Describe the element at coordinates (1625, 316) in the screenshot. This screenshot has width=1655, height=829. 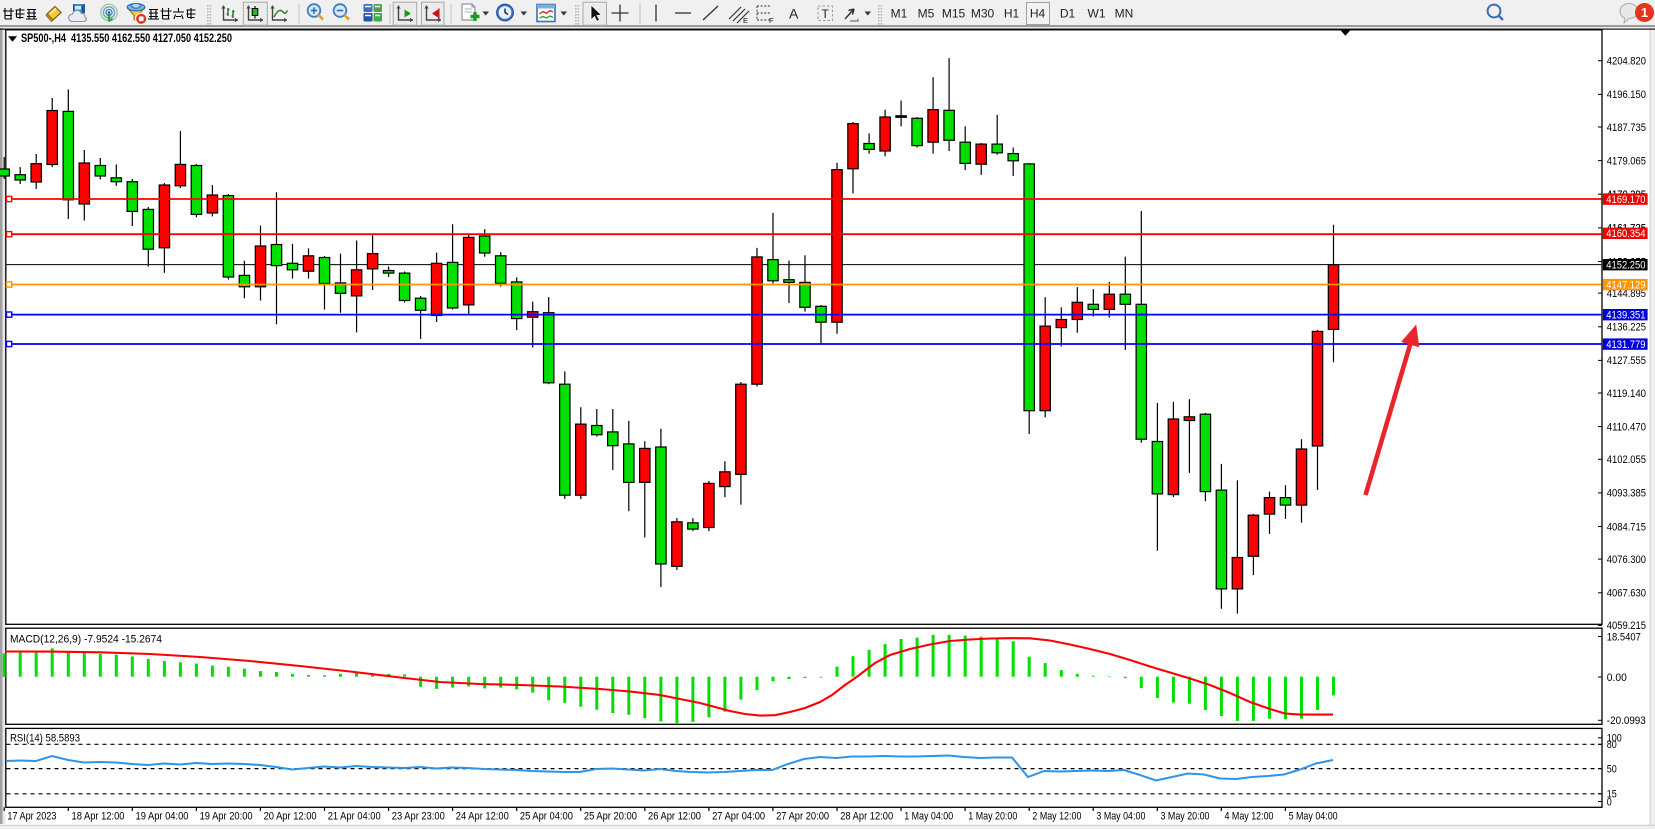
I see `svg-text: 4139.351` at that location.